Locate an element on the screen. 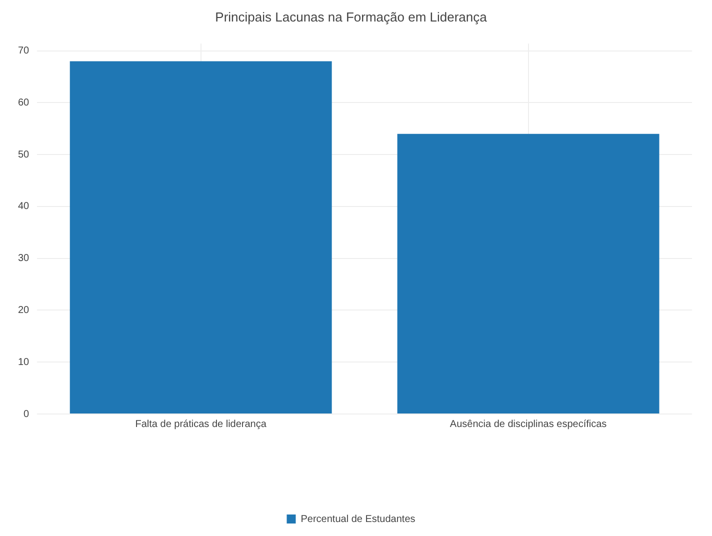 This screenshot has width=712, height=536. y-tick-label: 70 is located at coordinates (24, 51).